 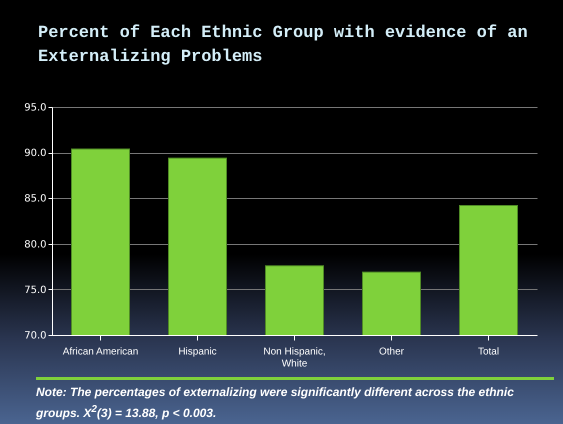 What do you see at coordinates (35, 108) in the screenshot?
I see `y-tick-label: 95.0` at bounding box center [35, 108].